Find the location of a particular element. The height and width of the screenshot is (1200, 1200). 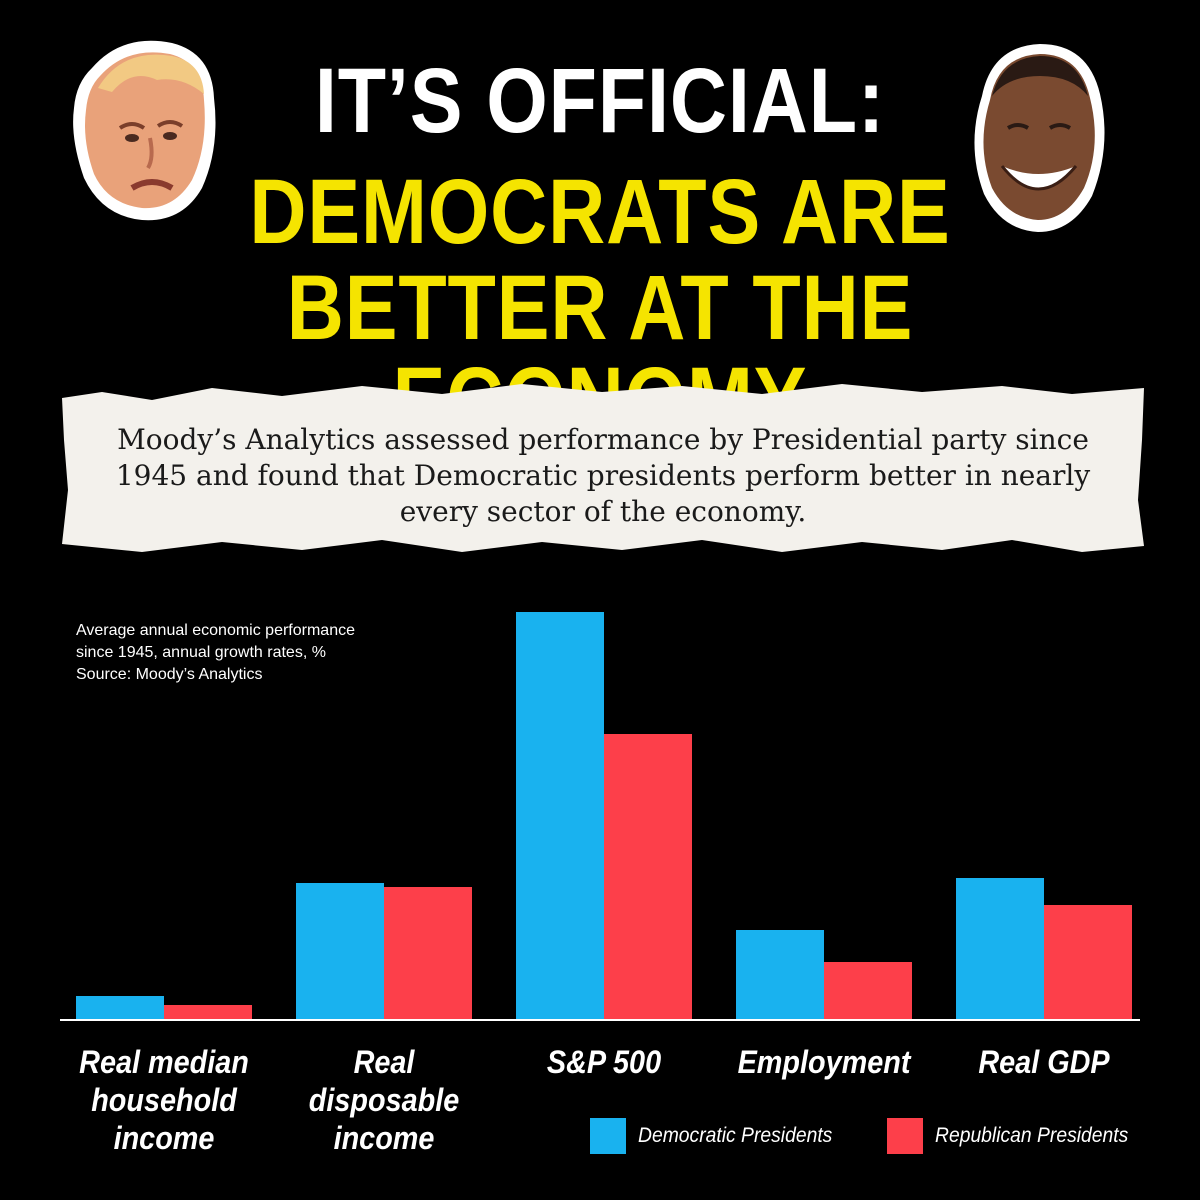

chart-note-line-3: Source: Moody’s Analytics is located at coordinates (169, 674).